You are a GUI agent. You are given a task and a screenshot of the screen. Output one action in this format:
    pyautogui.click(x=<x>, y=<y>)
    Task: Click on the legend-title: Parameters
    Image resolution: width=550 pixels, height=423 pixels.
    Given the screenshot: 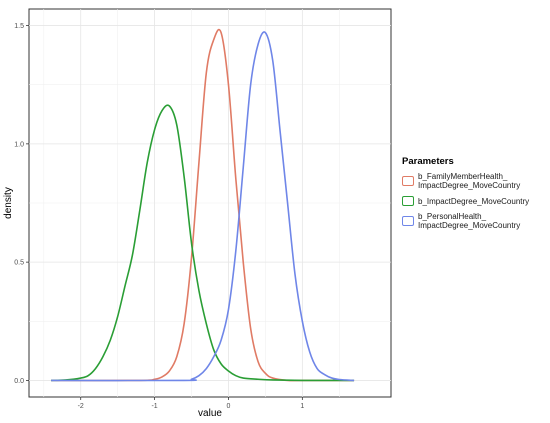 What is the action you would take?
    pyautogui.click(x=428, y=161)
    